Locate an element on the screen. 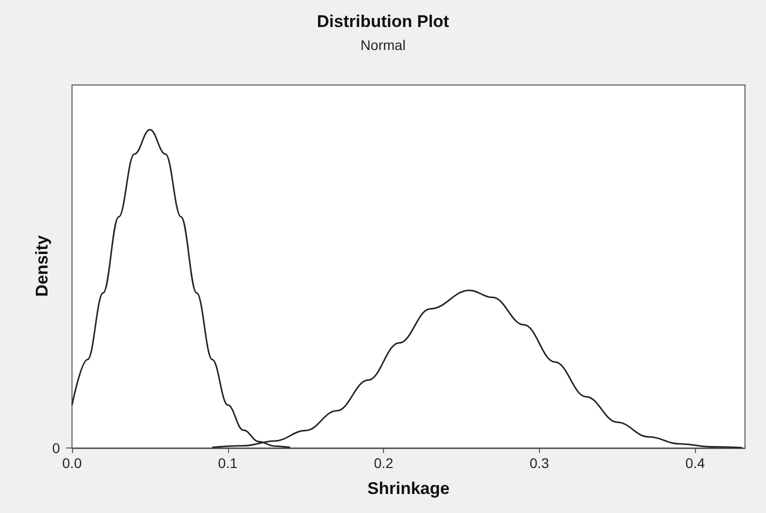  x-tick-label: 0.1 is located at coordinates (228, 463).